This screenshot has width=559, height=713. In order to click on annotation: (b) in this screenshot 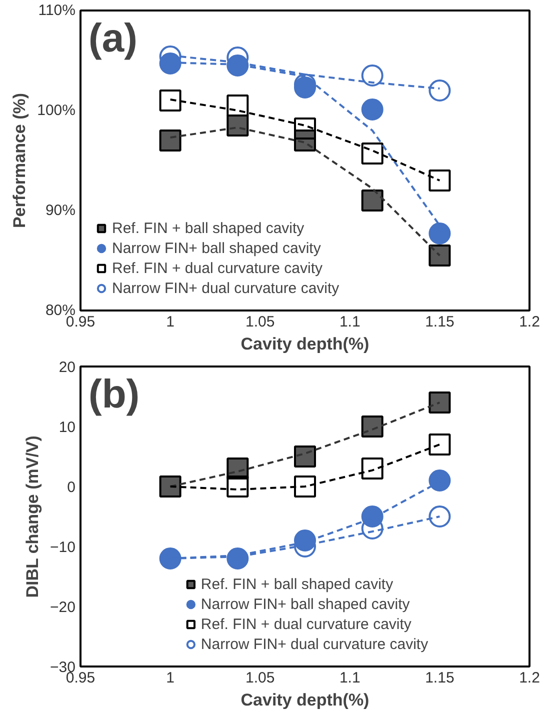, I will do `click(114, 394)`.